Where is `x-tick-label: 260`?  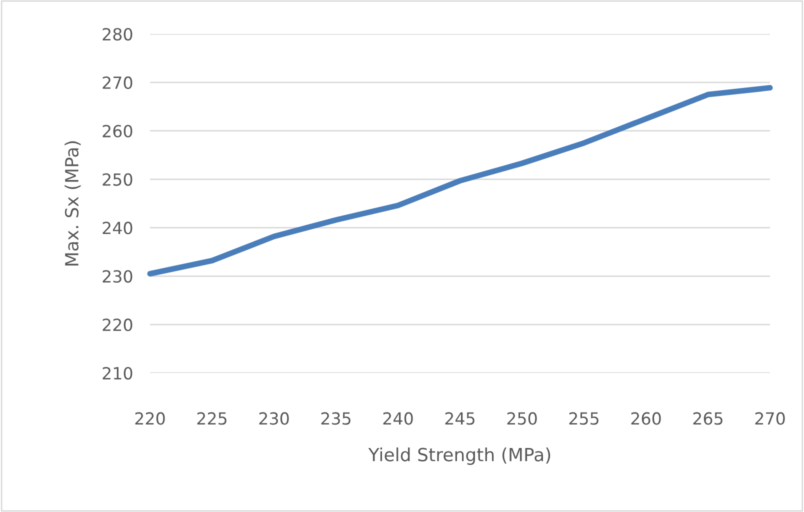 x-tick-label: 260 is located at coordinates (646, 418).